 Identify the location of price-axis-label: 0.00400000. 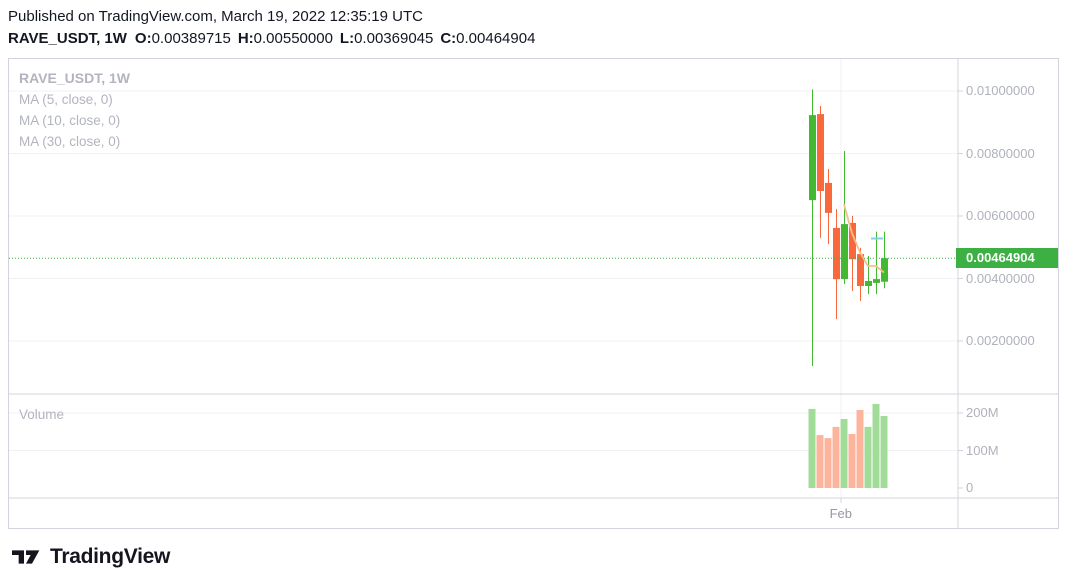
(1000, 278).